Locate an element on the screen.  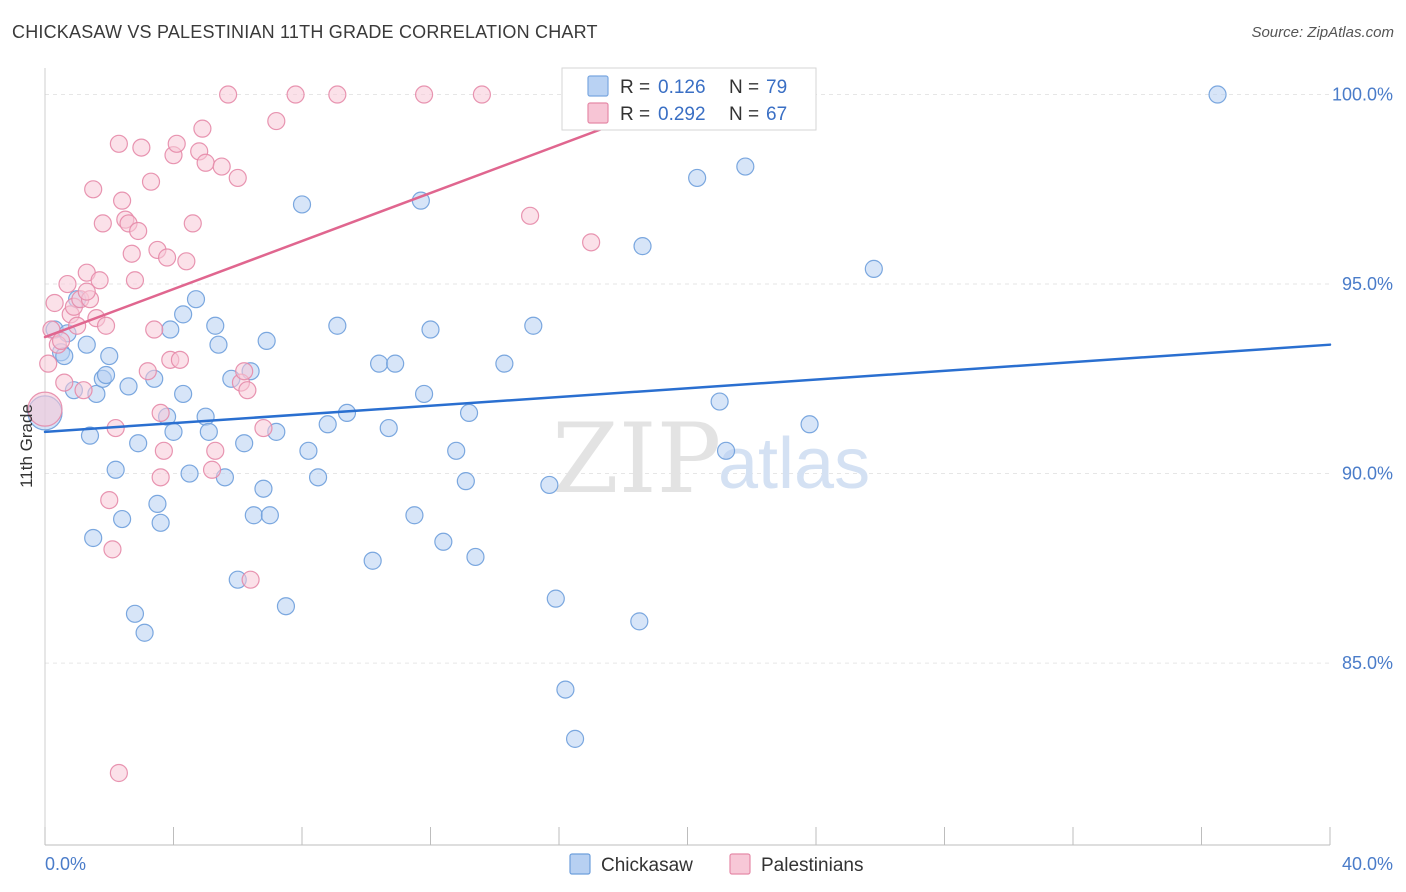
y-tick-label-0: 85.0% is located at coordinates (1367, 663).